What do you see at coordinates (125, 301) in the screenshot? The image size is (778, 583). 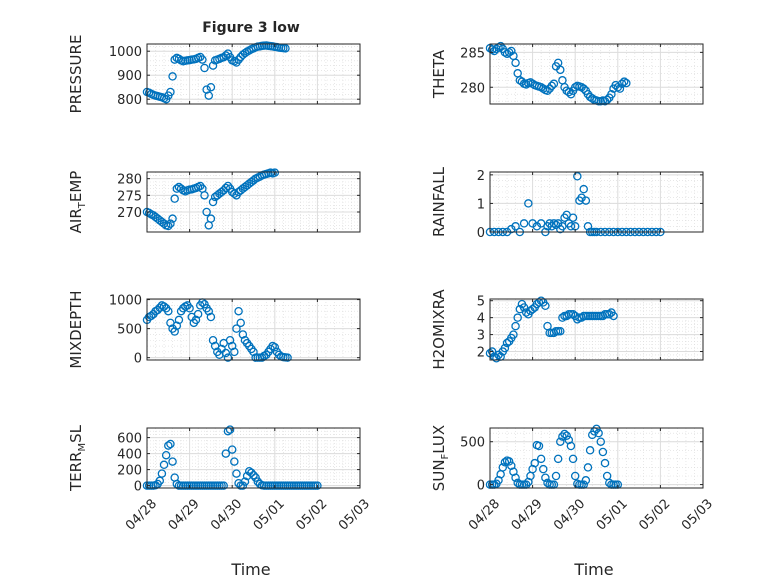 I see `y-tick-label: 1000` at bounding box center [125, 301].